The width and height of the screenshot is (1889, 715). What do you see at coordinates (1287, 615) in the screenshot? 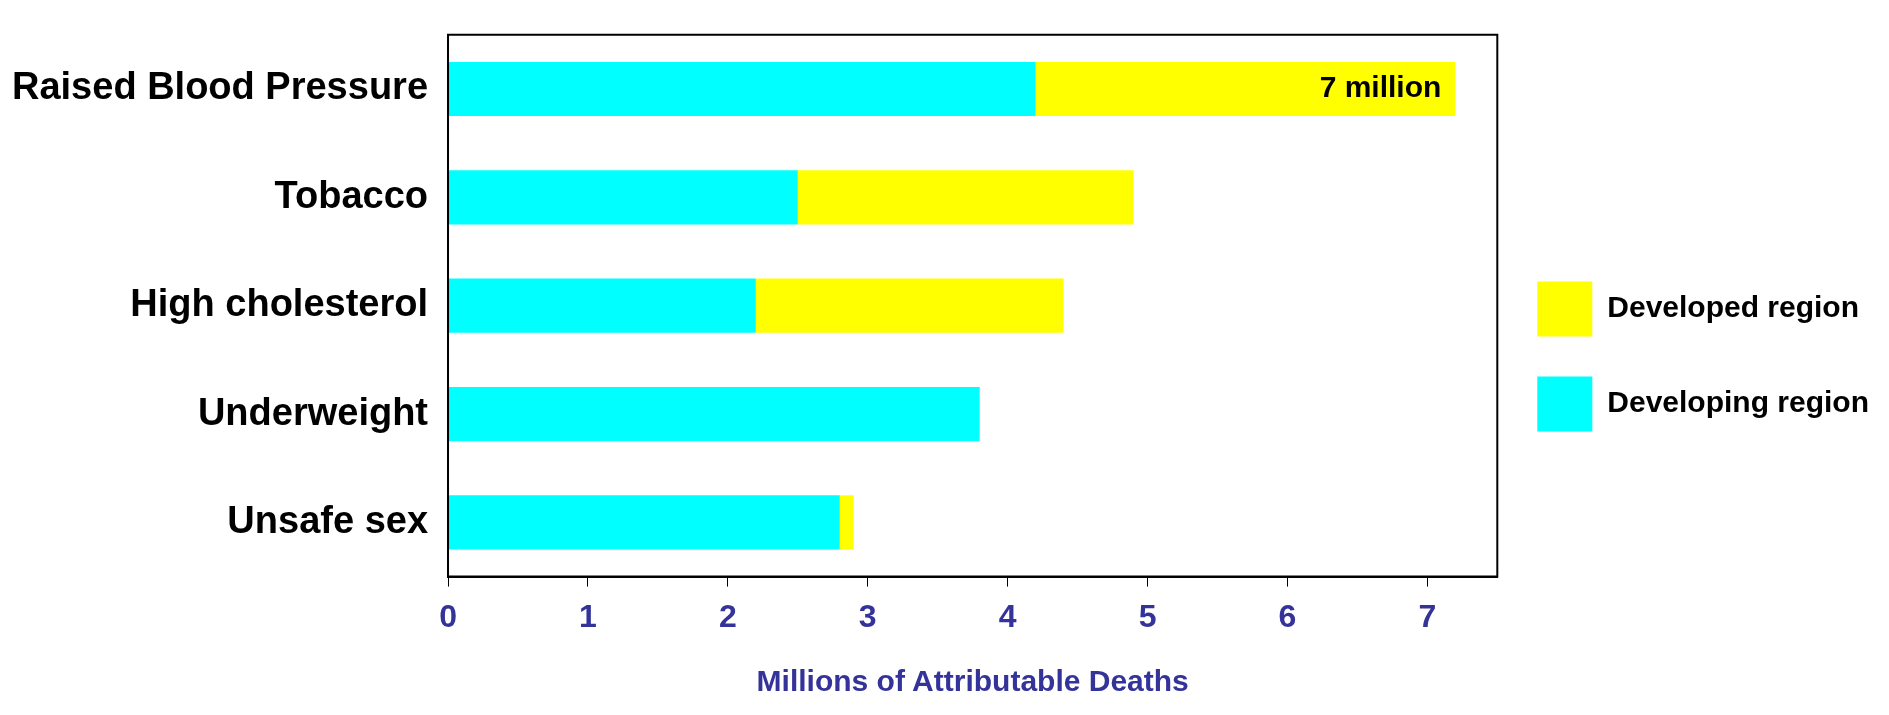
I see `x-tick-label: 6` at bounding box center [1287, 615].